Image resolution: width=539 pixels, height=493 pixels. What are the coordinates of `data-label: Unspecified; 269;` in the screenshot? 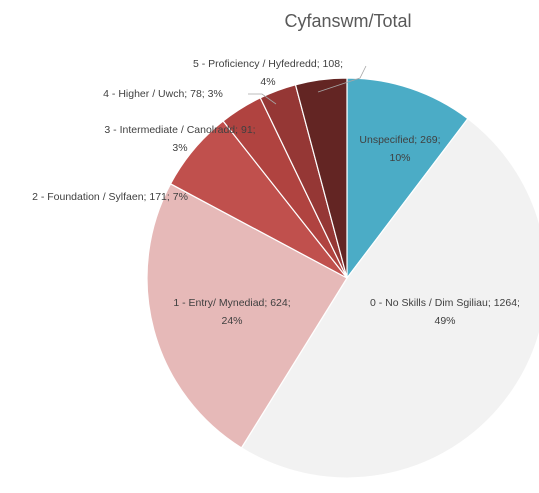 It's located at (399, 140).